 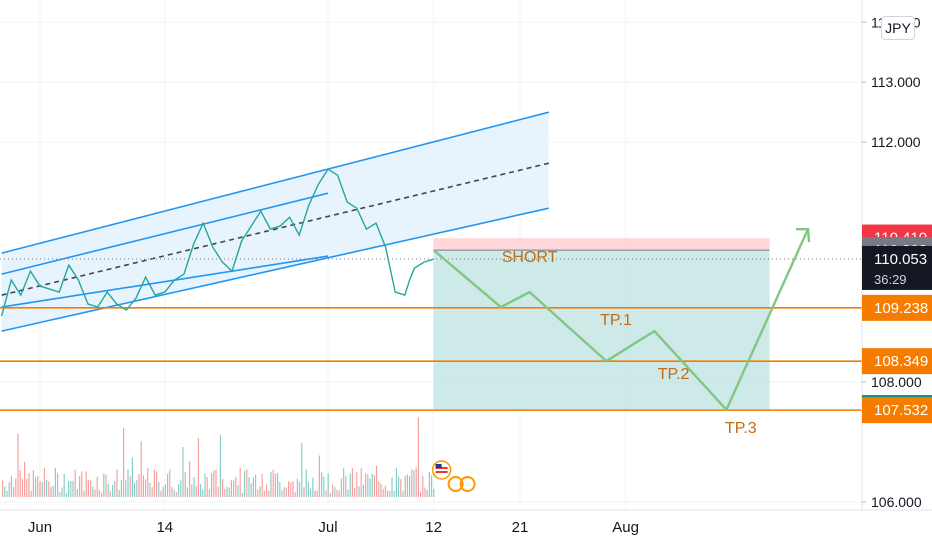 I want to click on annotation-tp2: TP.2, so click(x=674, y=374).